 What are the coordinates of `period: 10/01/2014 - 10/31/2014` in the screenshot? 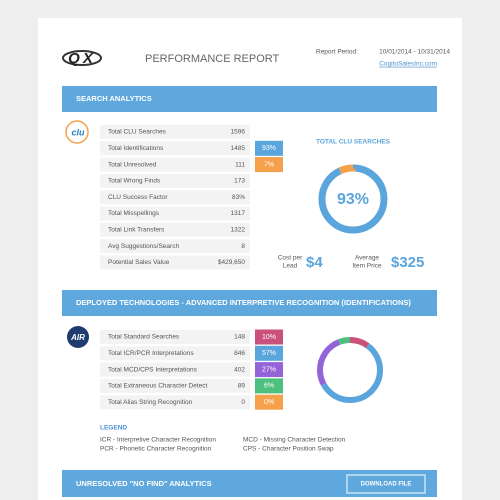 It's located at (414, 52).